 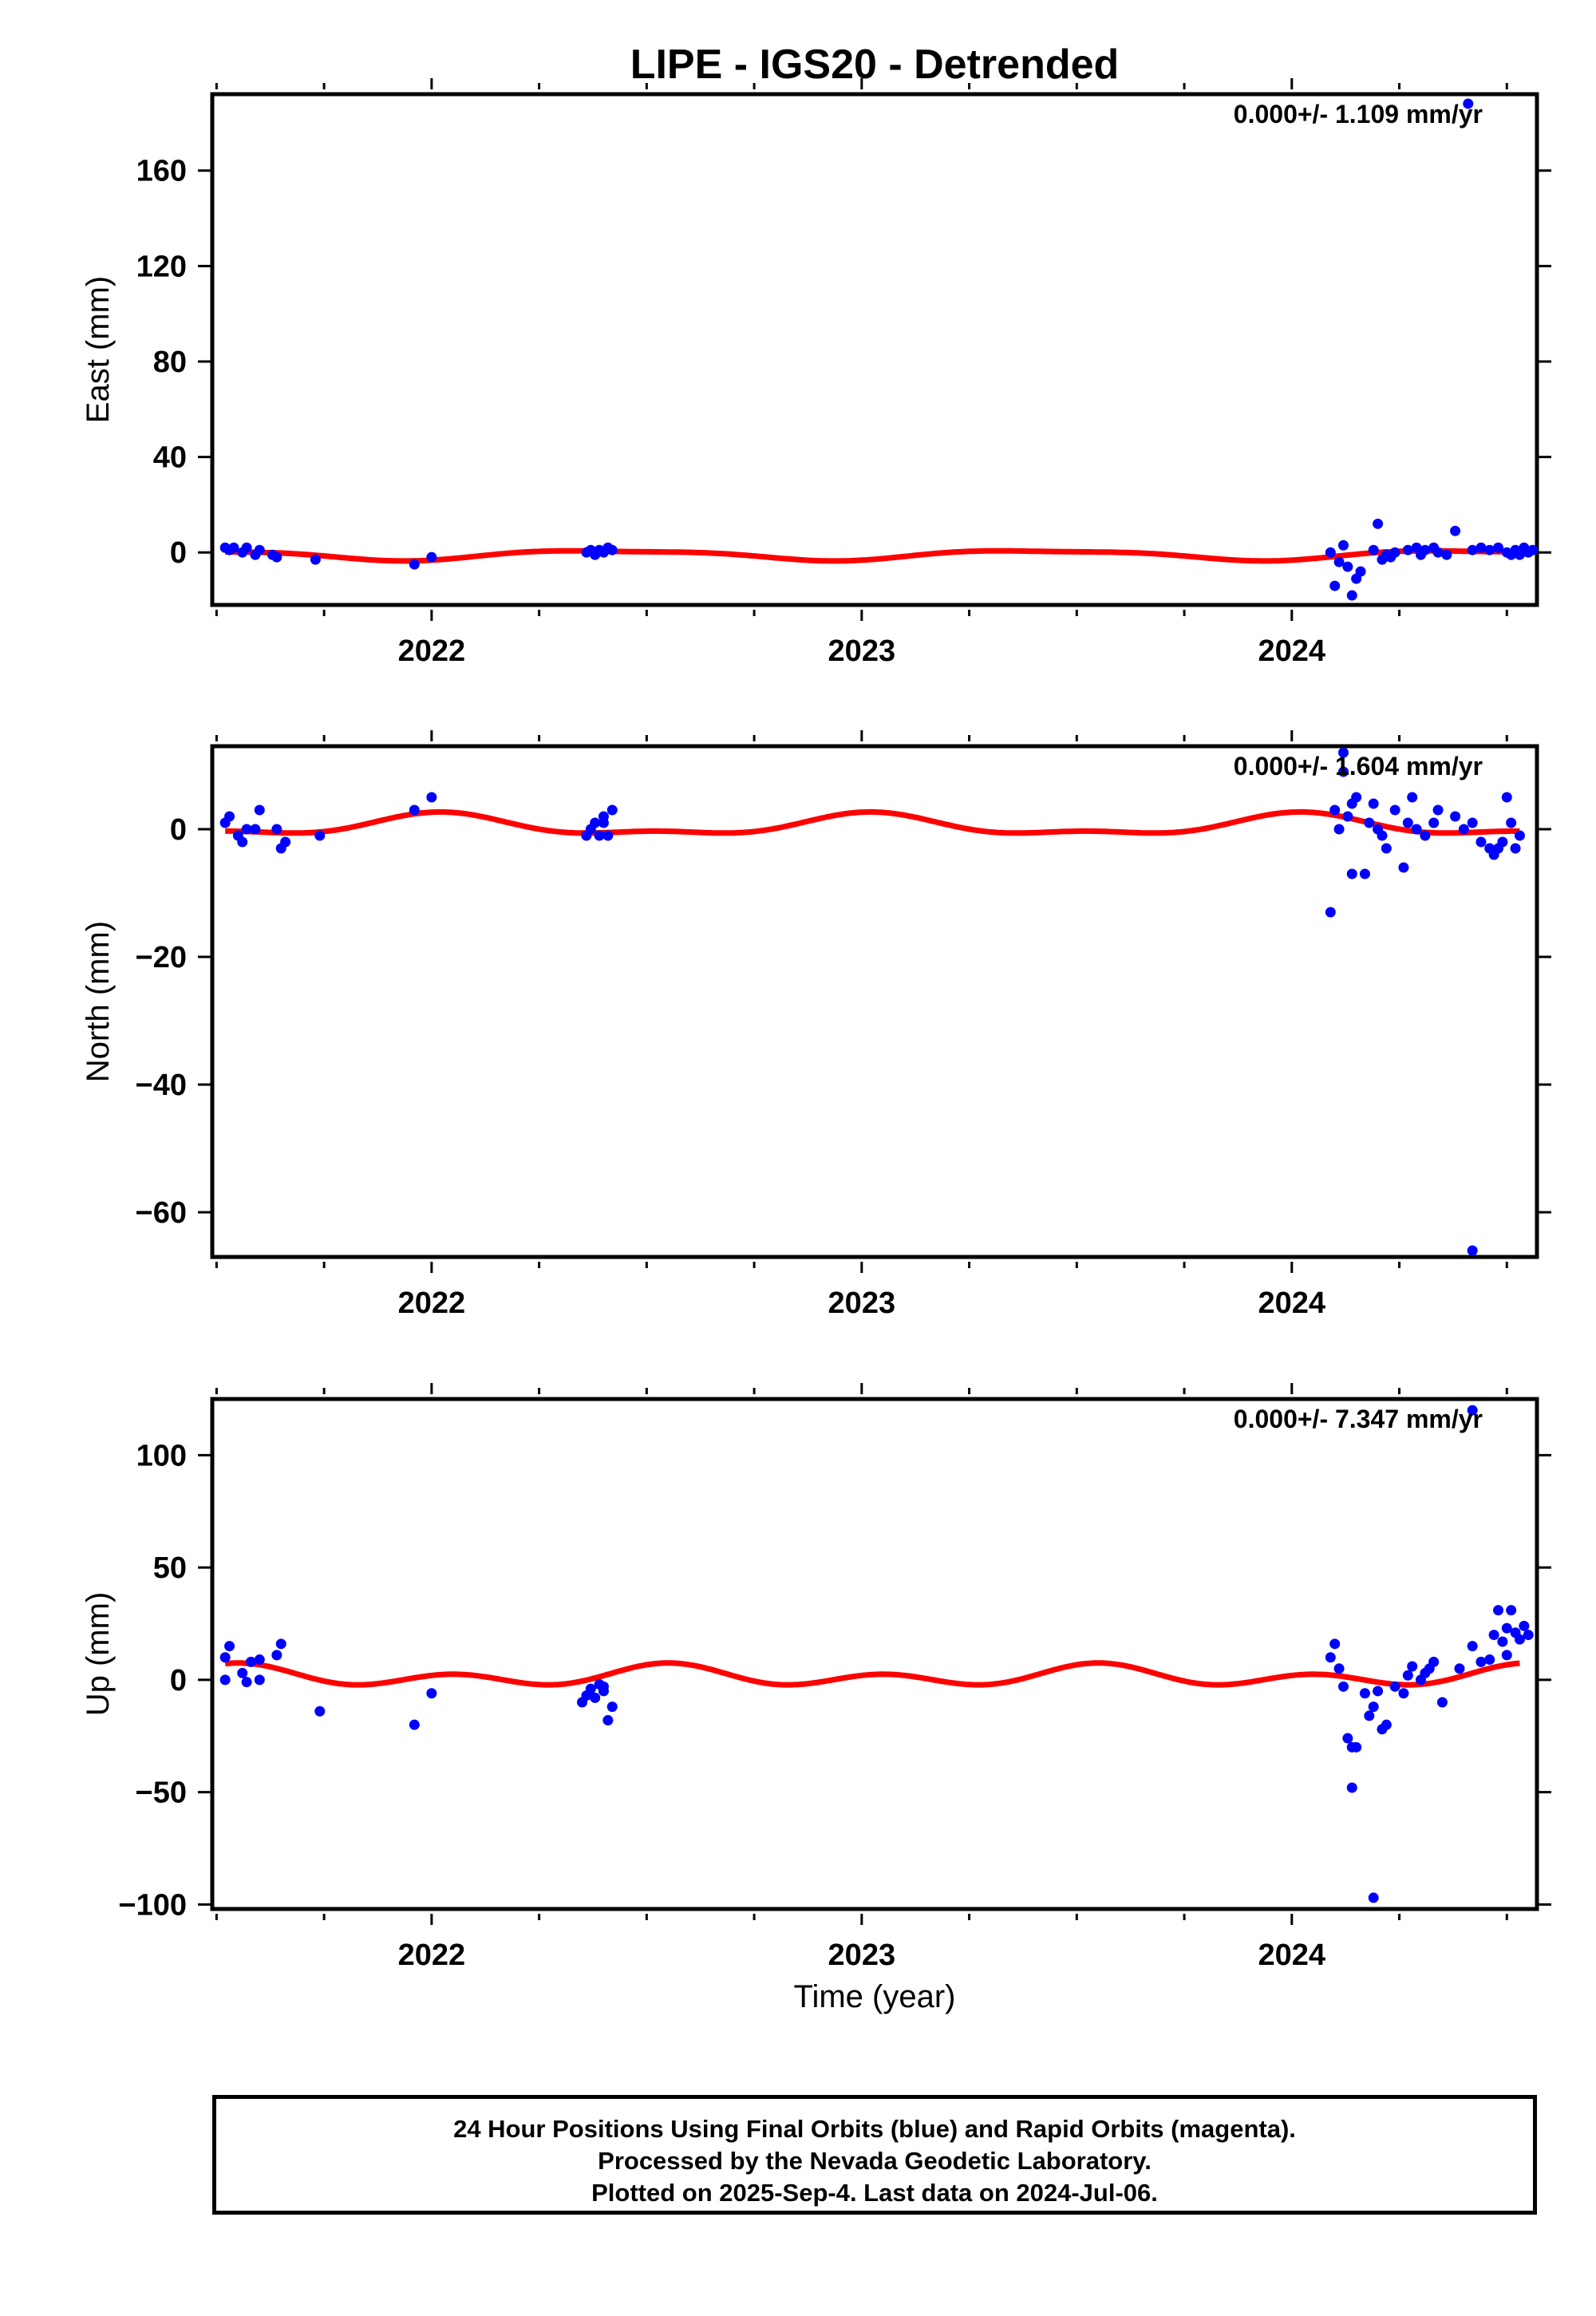 What do you see at coordinates (170, 362) in the screenshot?
I see `y-tick-label: 80` at bounding box center [170, 362].